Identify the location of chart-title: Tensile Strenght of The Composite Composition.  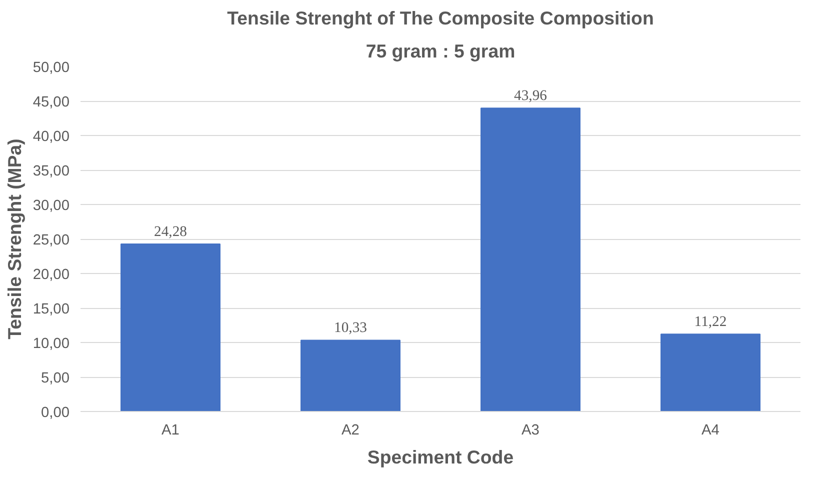
(440, 18).